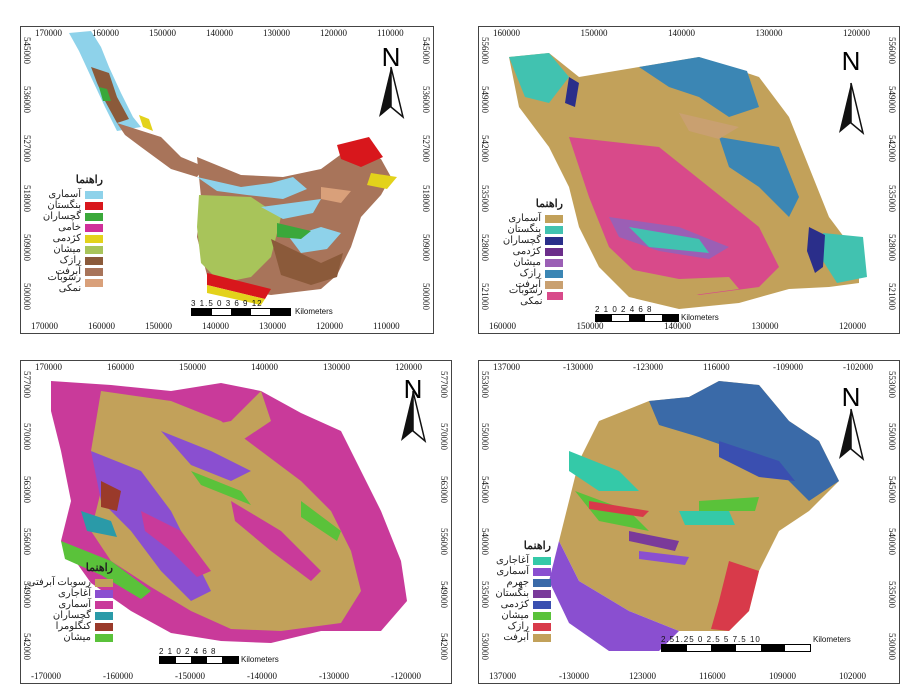 The image size is (916, 695). Describe the element at coordinates (146, 123) in the screenshot. I see `unit-kazhdumi` at that location.